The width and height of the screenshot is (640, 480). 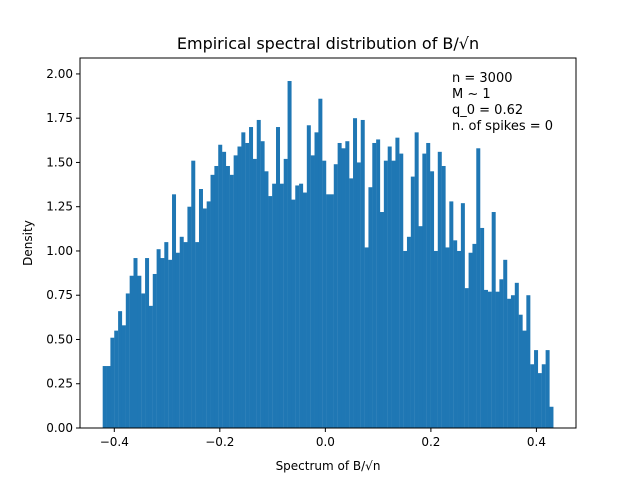 I want to click on y-tick-label: 0.25, so click(x=59, y=384).